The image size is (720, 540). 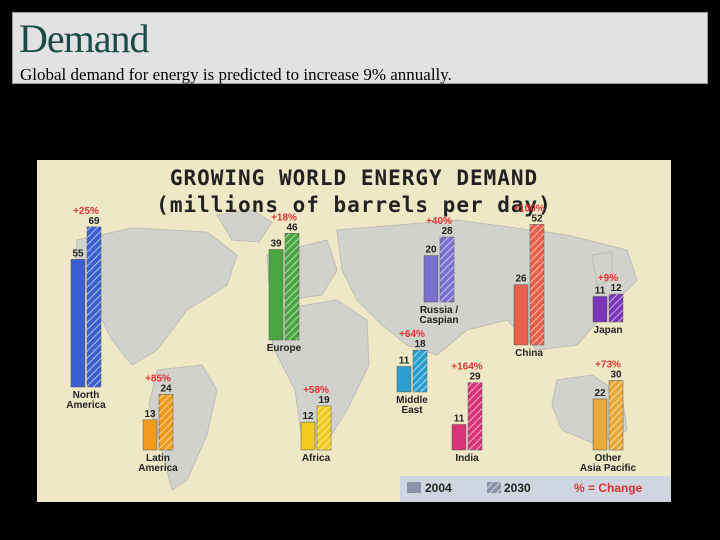 I want to click on bar-2030-hatch-china, so click(x=537, y=284).